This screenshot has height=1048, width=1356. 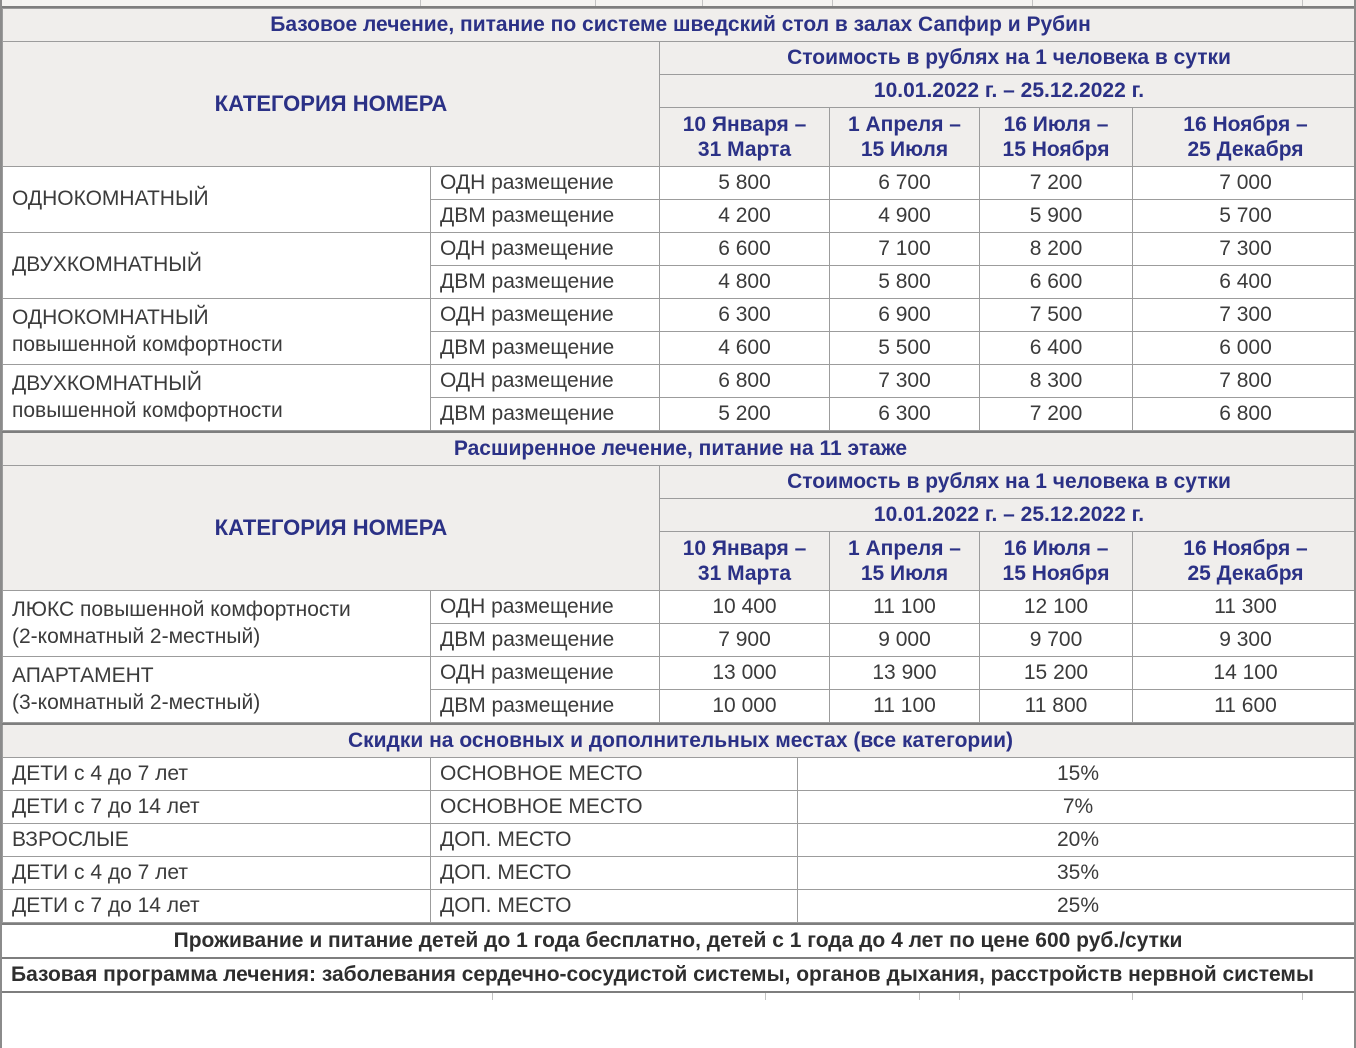 What do you see at coordinates (678, 4) in the screenshot?
I see `partial-row-top` at bounding box center [678, 4].